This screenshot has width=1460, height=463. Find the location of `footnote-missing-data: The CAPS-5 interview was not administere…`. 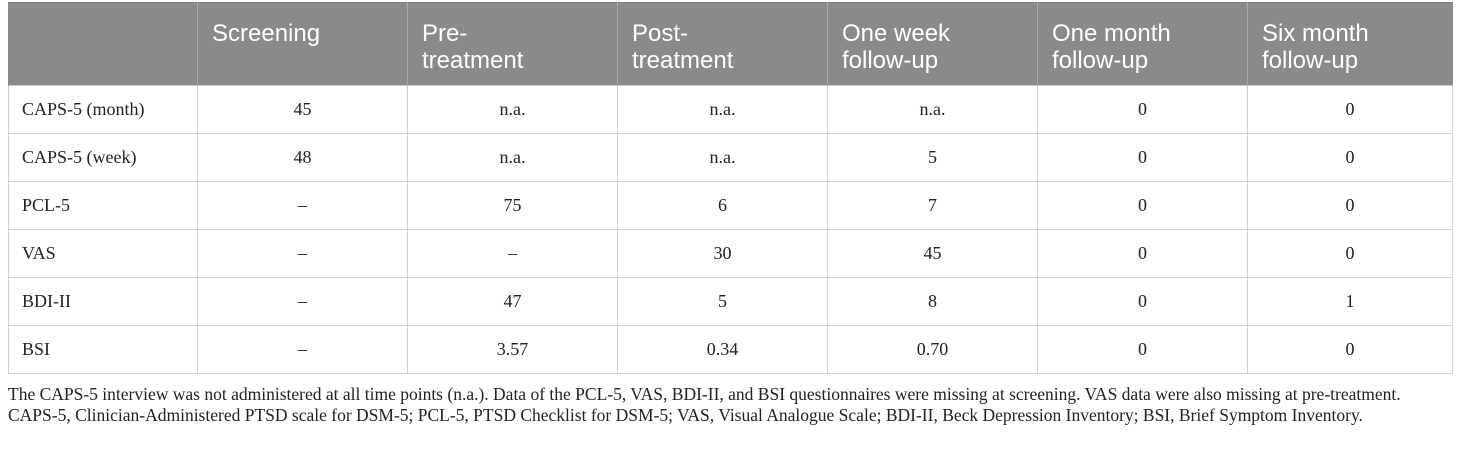

footnote-missing-data: The CAPS-5 interview was not administere… is located at coordinates (704, 394).